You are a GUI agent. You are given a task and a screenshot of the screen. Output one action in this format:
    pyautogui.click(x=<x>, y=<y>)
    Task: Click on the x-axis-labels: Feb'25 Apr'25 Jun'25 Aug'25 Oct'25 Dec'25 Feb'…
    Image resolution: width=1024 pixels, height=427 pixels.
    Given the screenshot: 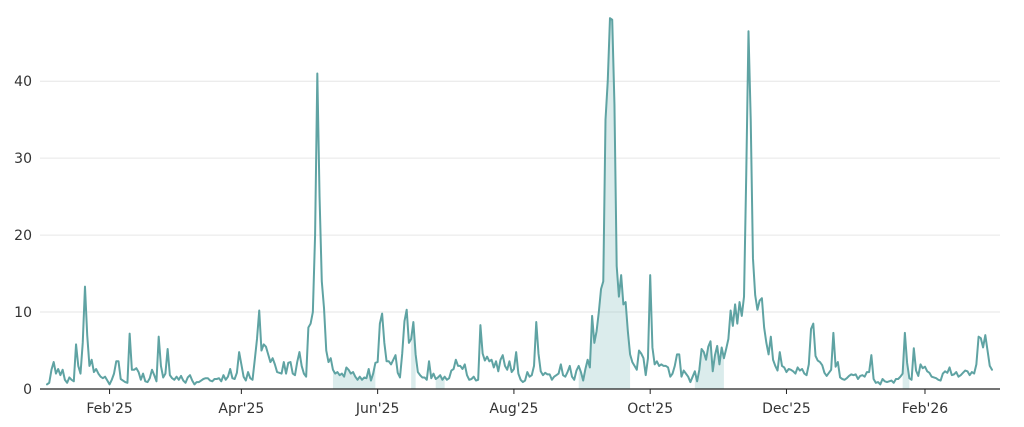 What is the action you would take?
    pyautogui.click(x=517, y=409)
    